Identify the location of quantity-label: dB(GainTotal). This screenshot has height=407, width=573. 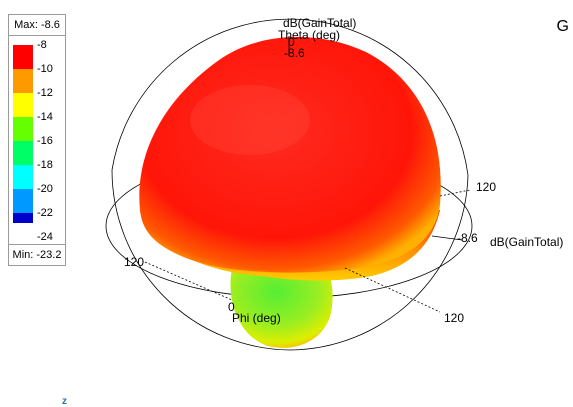
(319, 23).